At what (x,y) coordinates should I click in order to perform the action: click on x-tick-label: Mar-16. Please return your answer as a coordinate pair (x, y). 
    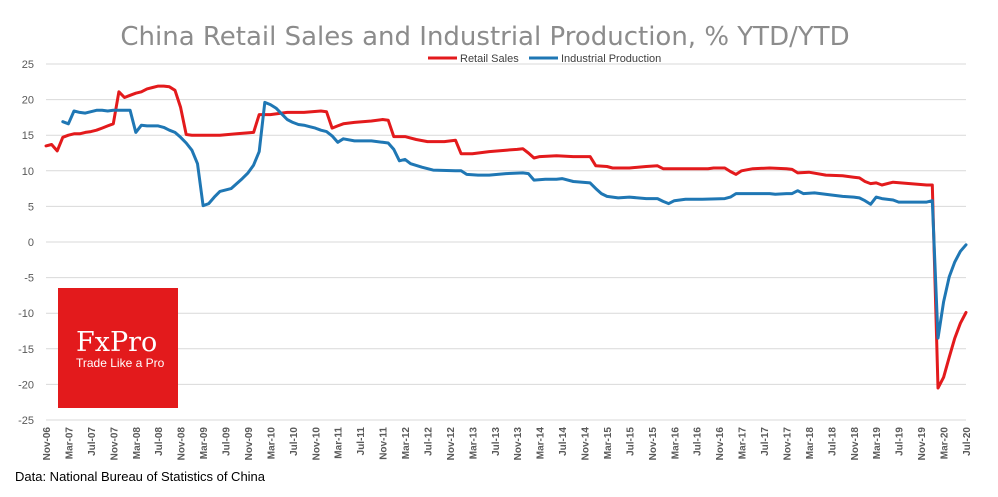
    Looking at the image, I should click on (675, 443).